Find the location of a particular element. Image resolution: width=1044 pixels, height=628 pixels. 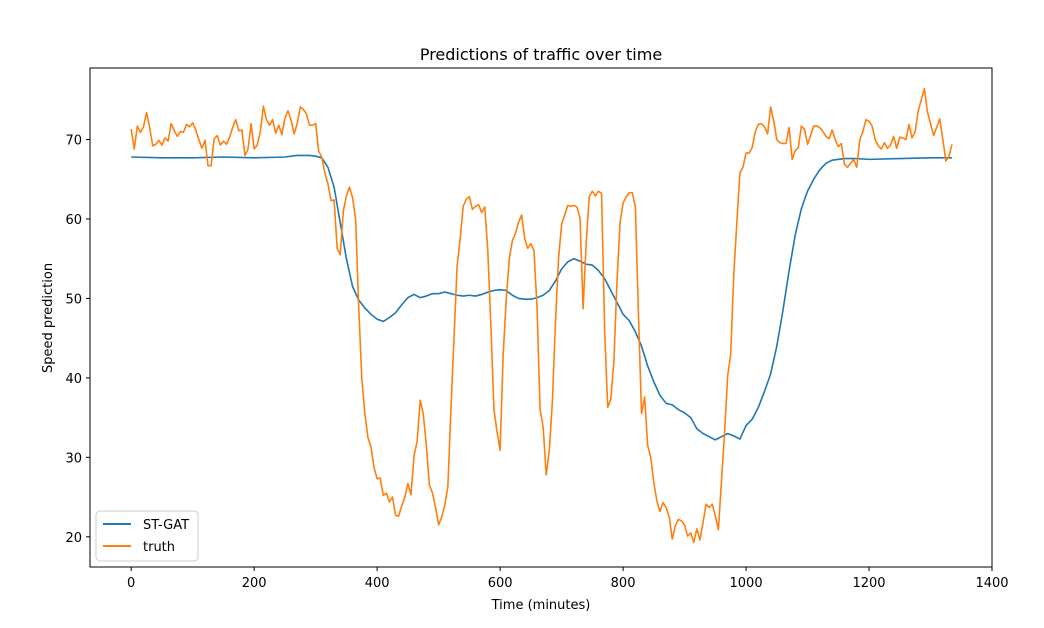

chart-title: Predictions of traffic over time is located at coordinates (541, 54).